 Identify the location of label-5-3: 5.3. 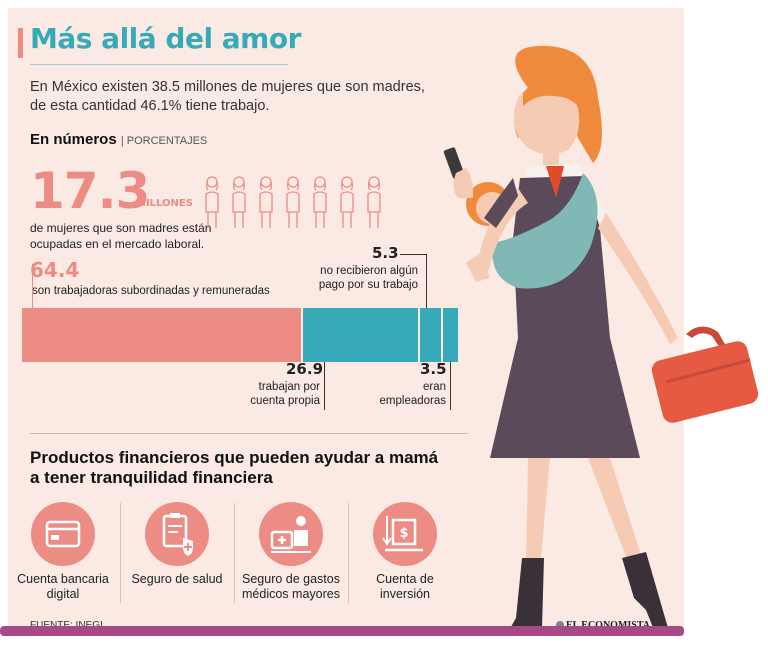
(385, 253).